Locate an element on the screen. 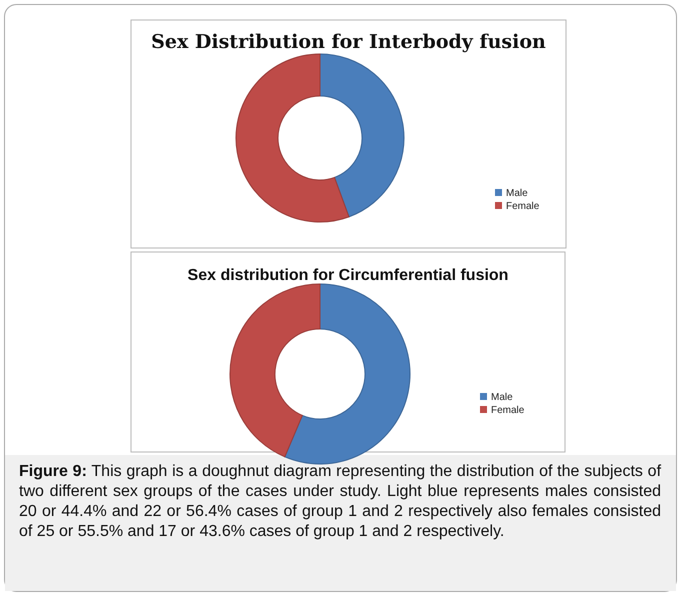 The width and height of the screenshot is (681, 596). chart-title: Sex Distribution for Interbody fusion is located at coordinates (348, 42).